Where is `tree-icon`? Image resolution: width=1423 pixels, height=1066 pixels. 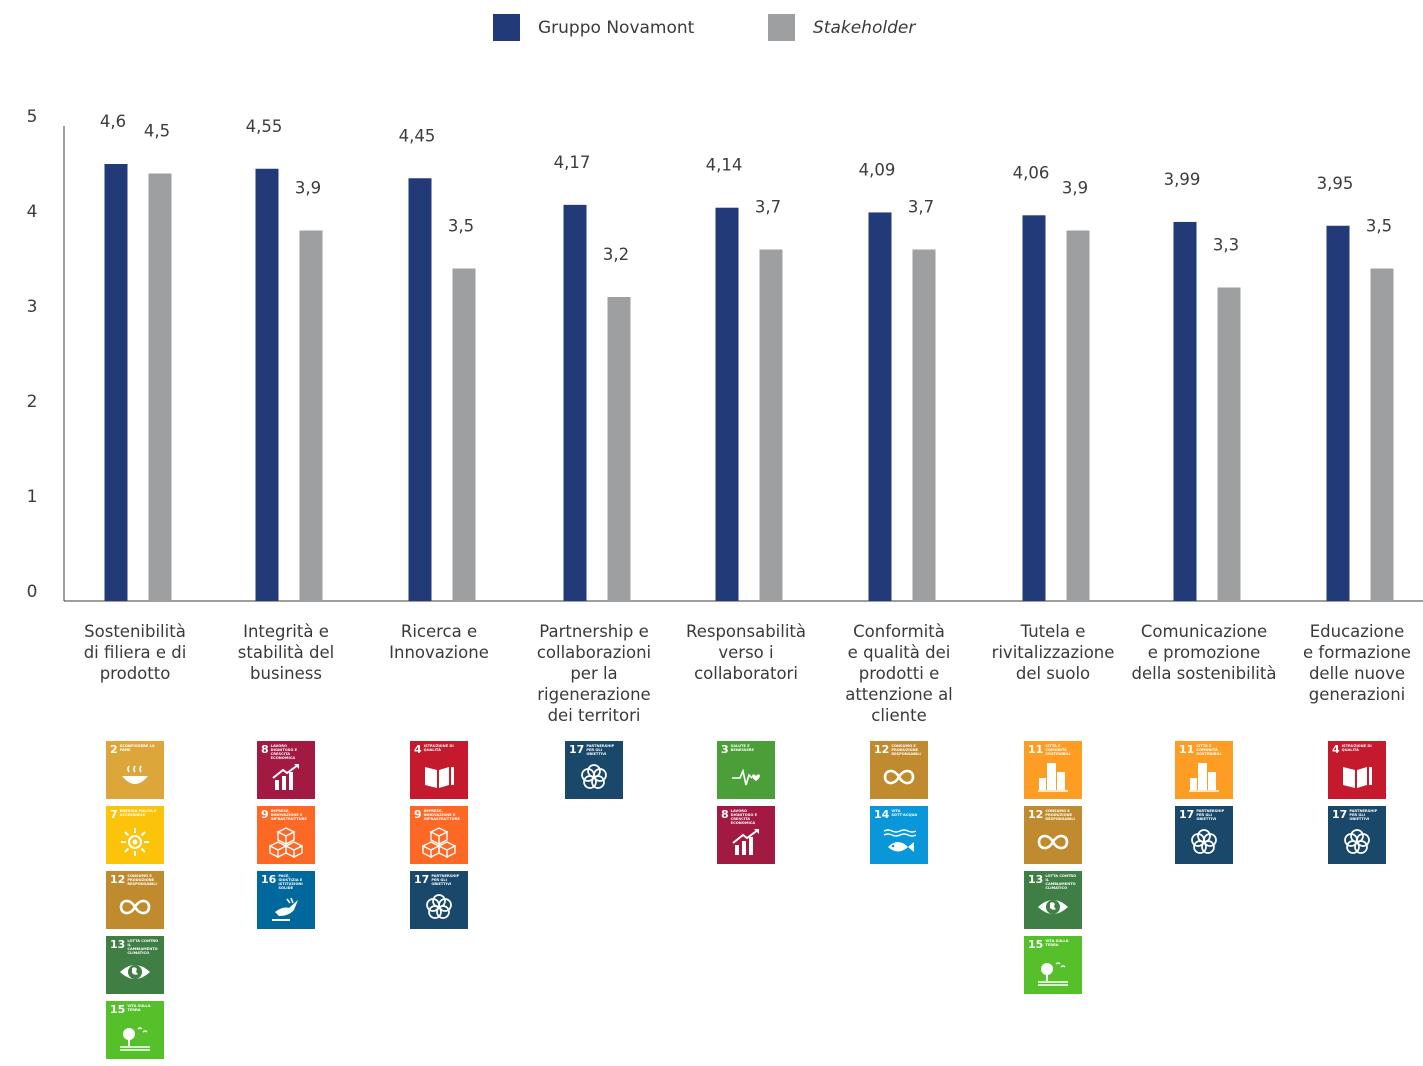 tree-icon is located at coordinates (1053, 974).